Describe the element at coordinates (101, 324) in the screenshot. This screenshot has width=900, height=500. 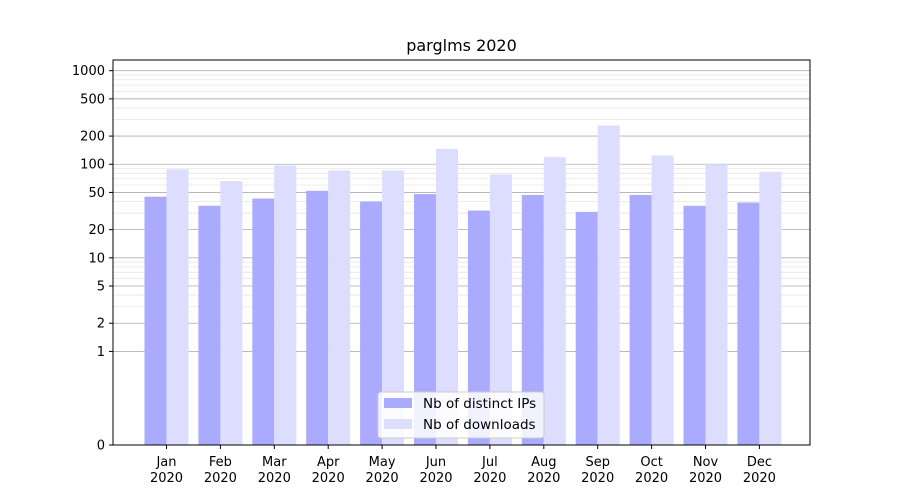
I see `y-tick-label: 2` at that location.